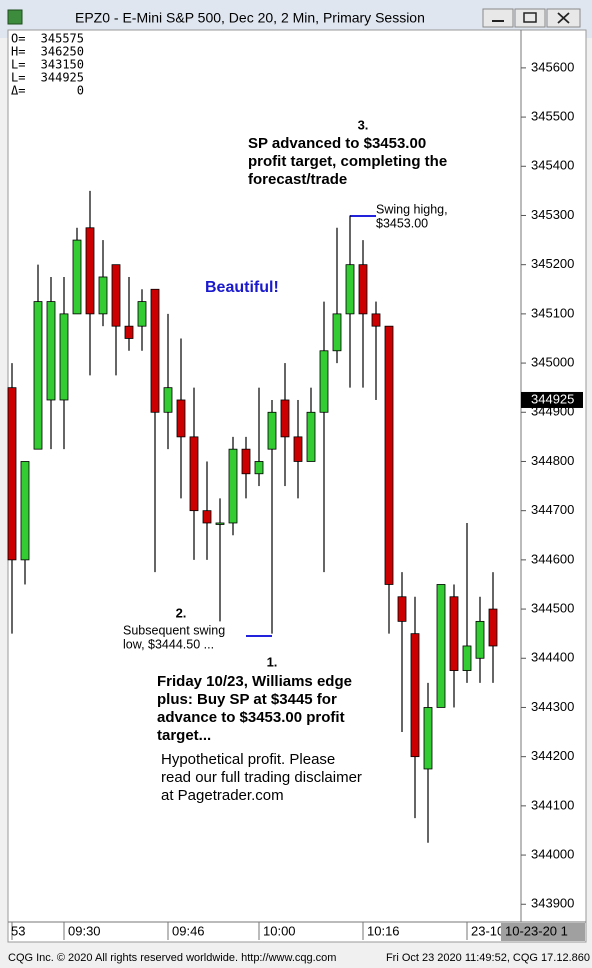  Describe the element at coordinates (62, 39) in the screenshot. I see `info-value: 345575` at that location.